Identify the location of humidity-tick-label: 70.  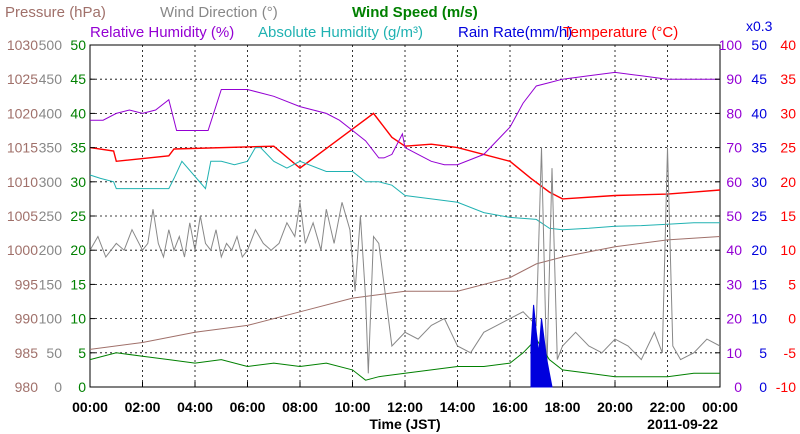
(734, 148).